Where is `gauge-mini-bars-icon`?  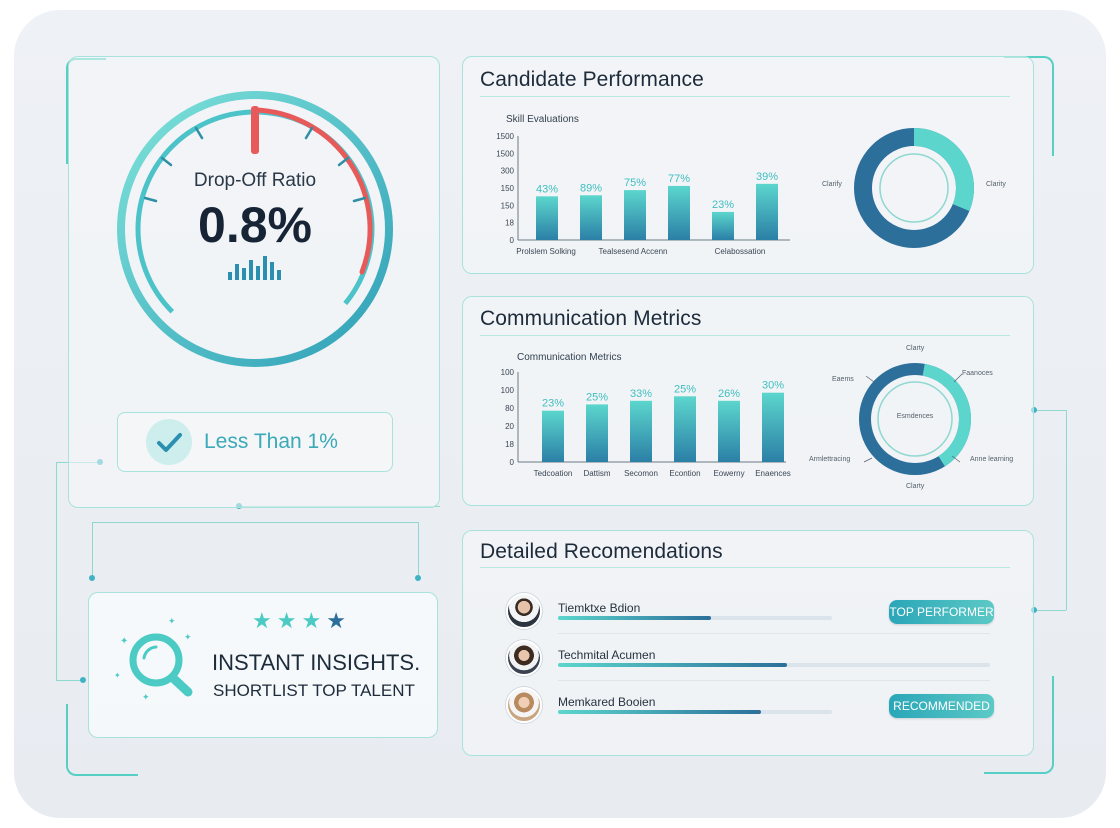 gauge-mini-bars-icon is located at coordinates (254, 268).